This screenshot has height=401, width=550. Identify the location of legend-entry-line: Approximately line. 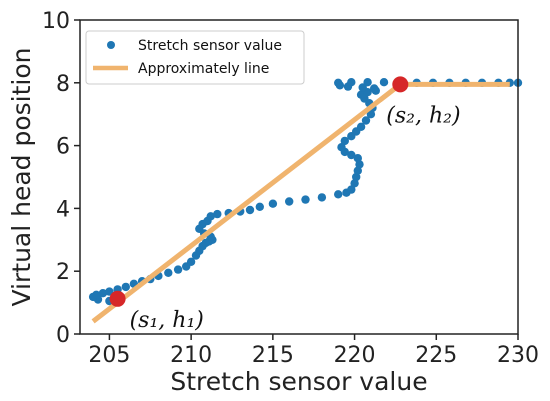
(203, 69).